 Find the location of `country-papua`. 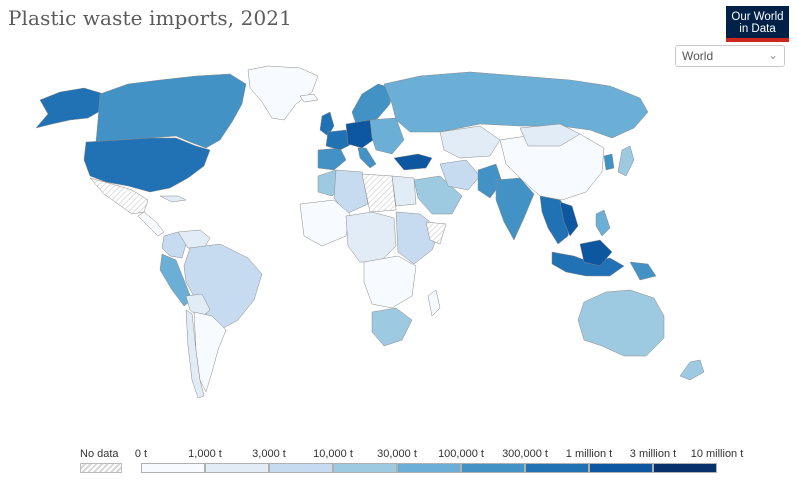

country-papua is located at coordinates (643, 271).